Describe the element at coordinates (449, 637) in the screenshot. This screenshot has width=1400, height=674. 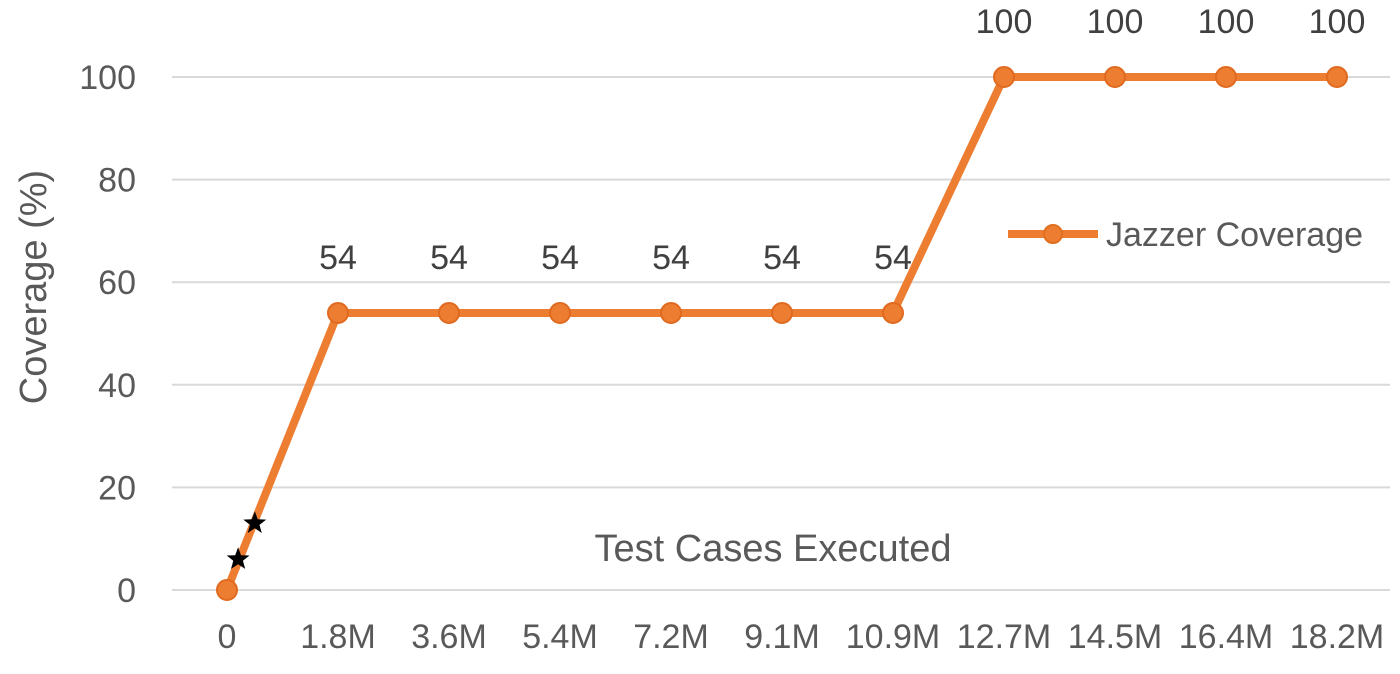
I see `x-tick-label-2: 3.6M` at that location.